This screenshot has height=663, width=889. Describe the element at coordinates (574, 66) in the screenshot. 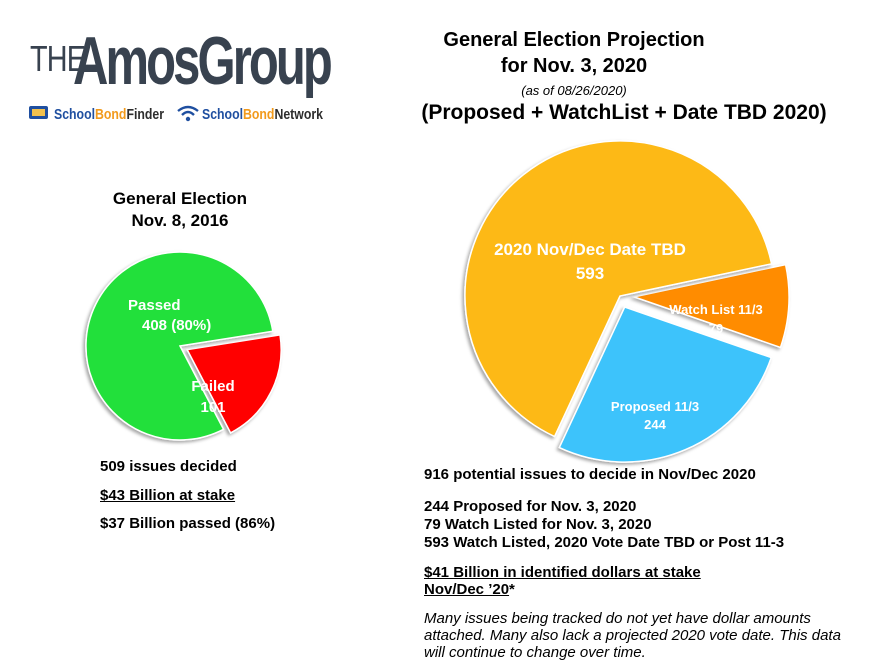

I see `right-title-line2: for Nov. 3, 2020` at that location.